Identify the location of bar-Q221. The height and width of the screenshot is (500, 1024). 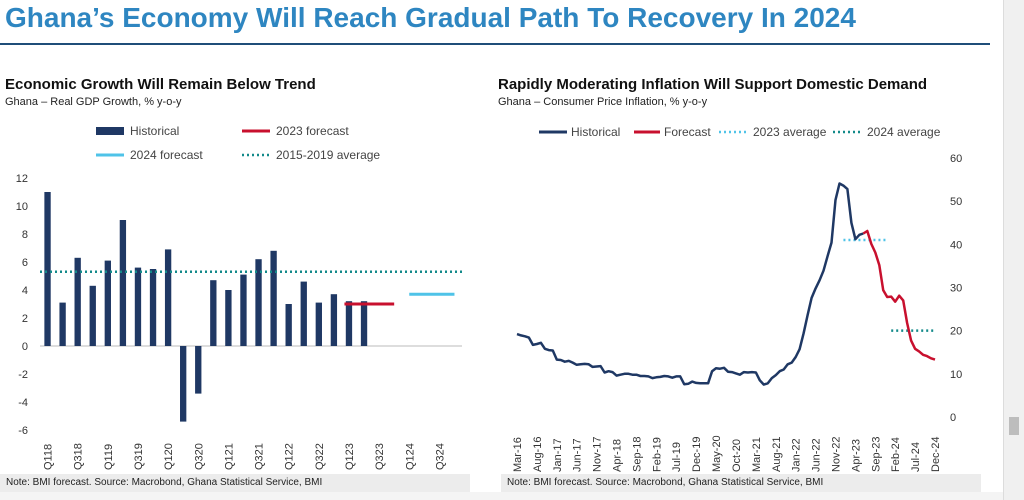
(243, 310).